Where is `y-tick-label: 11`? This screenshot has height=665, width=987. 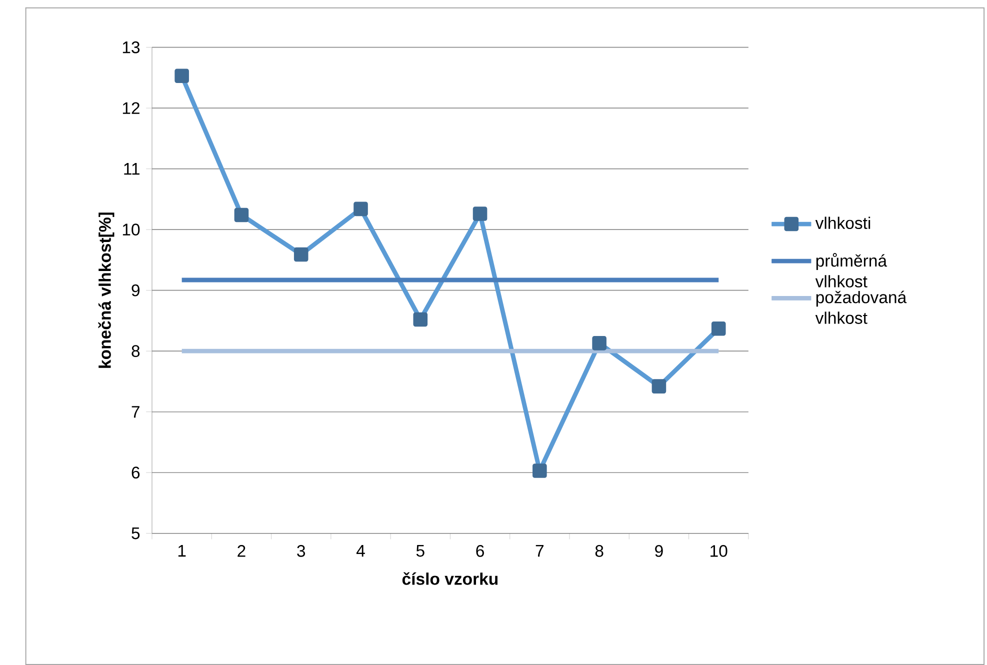
y-tick-label: 11 is located at coordinates (132, 168).